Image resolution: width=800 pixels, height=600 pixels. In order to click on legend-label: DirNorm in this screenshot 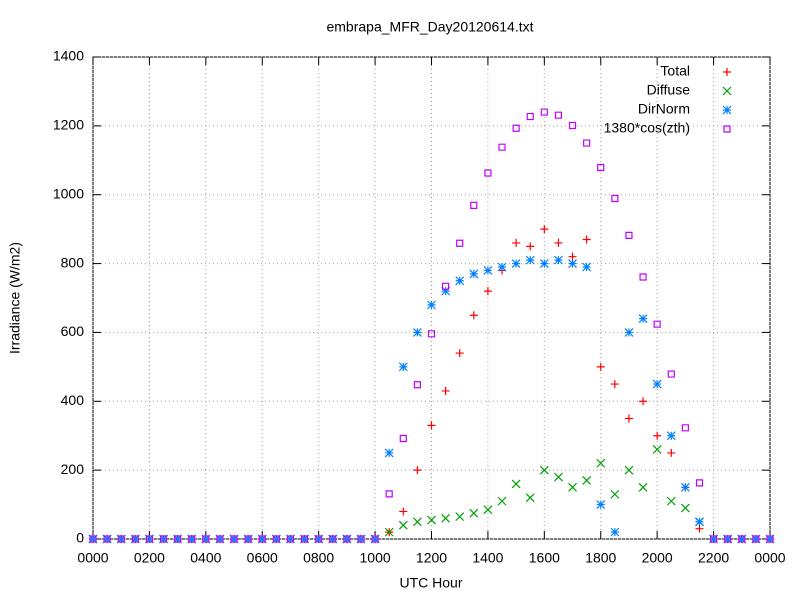, I will do `click(664, 109)`.